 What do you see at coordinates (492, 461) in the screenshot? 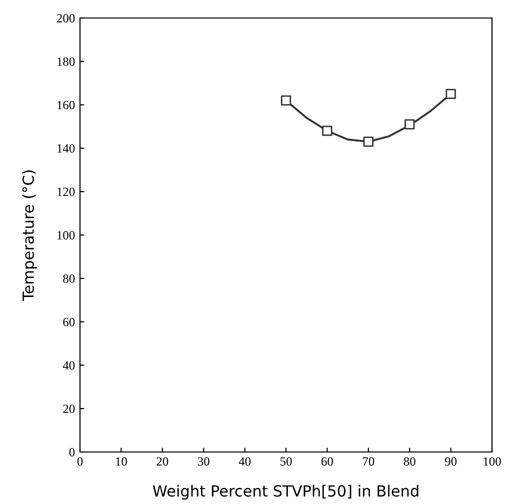
I see `x-tick-label: 100` at bounding box center [492, 461].